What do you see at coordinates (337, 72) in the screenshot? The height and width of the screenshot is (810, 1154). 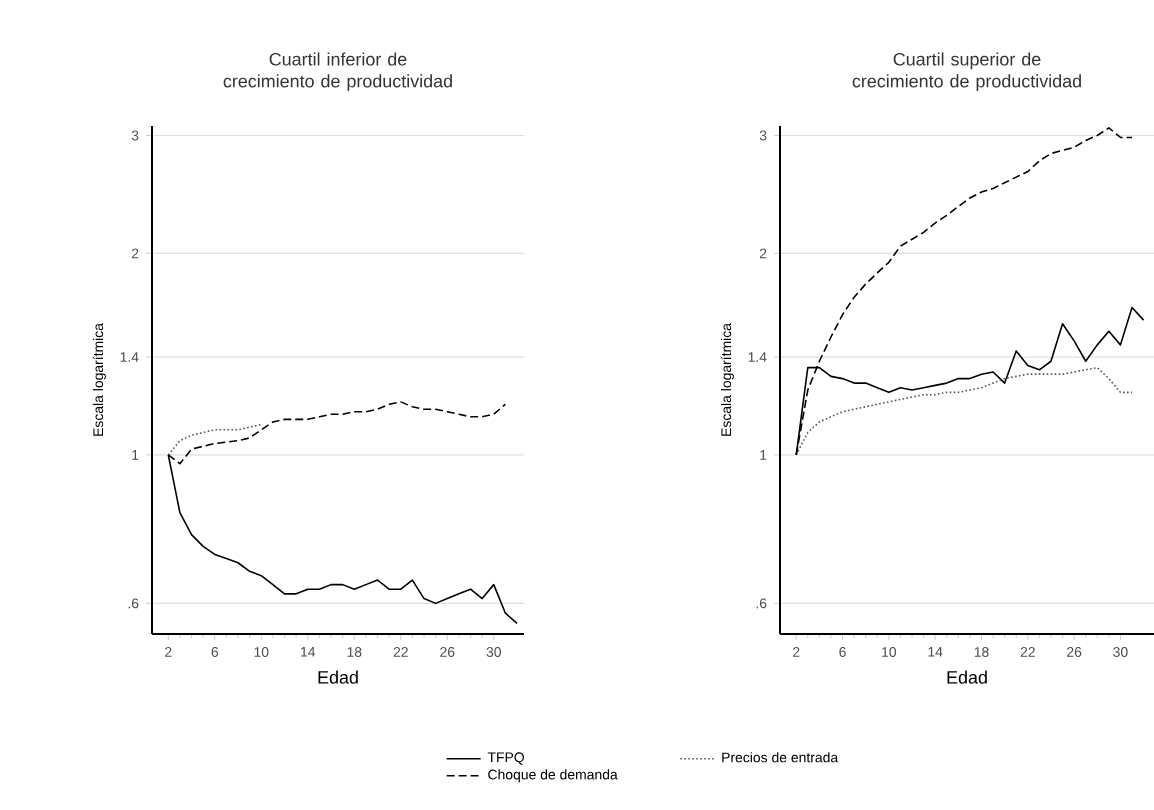 I see `chart-title: Cuartil inferior de crecimiento de productividad` at bounding box center [337, 72].